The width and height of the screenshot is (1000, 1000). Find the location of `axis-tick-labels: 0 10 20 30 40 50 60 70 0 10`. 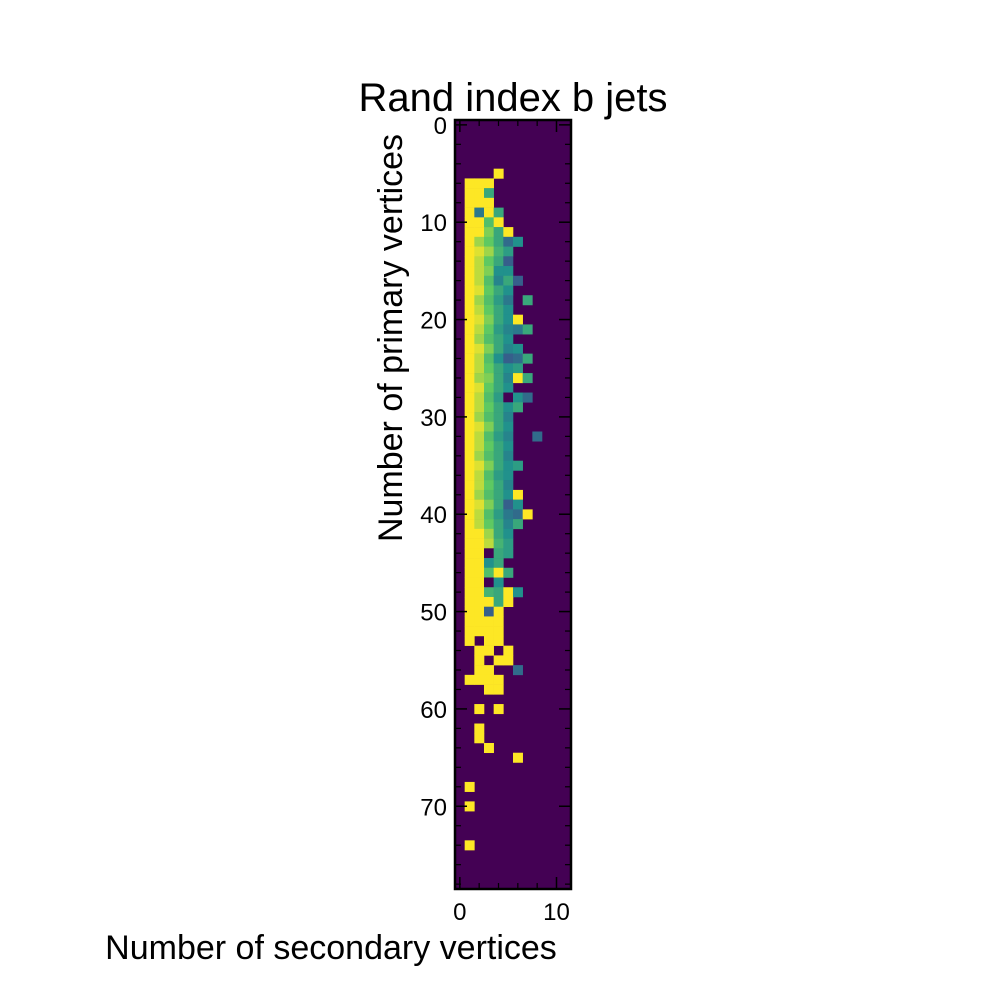

axis-tick-labels: 0 10 20 30 40 50 60 70 0 10 is located at coordinates (495, 519).